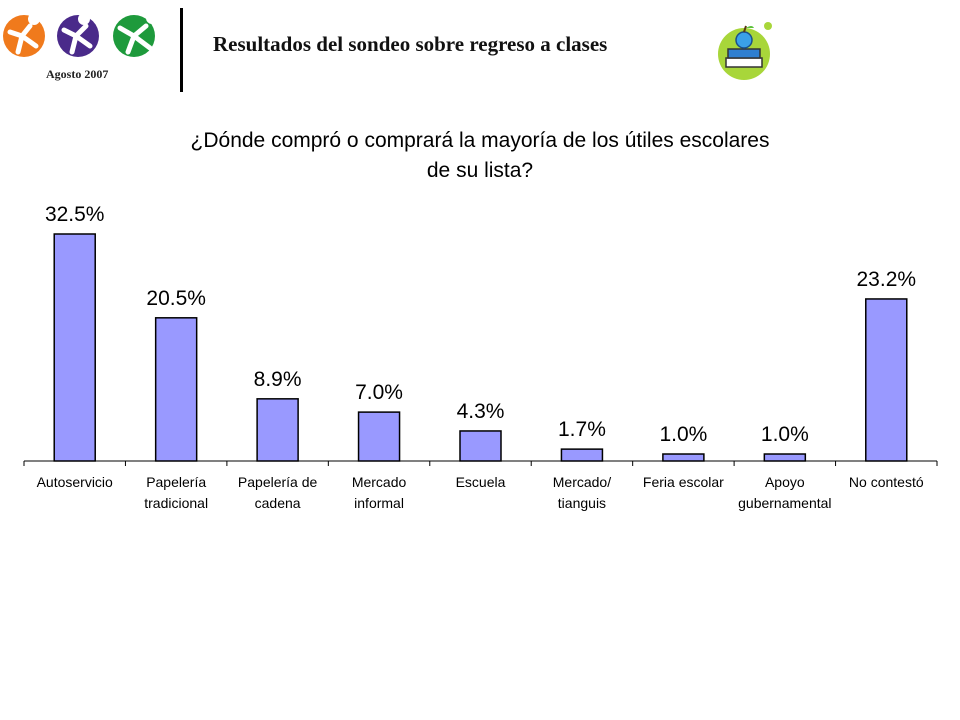 The width and height of the screenshot is (960, 720). Describe the element at coordinates (480, 170) in the screenshot. I see `chart-title-line-2: de su lista?` at that location.